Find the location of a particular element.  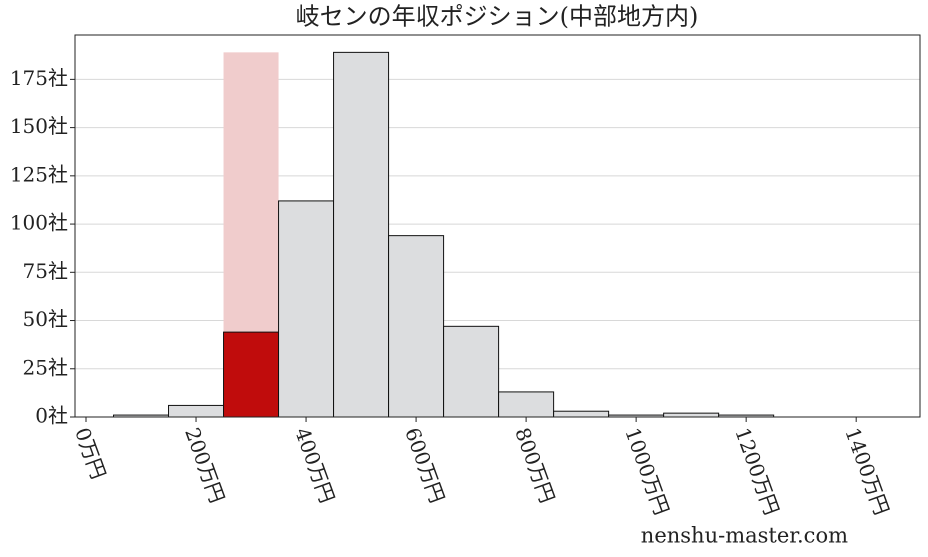

x-tick-label: 0万円 is located at coordinates (90, 453).